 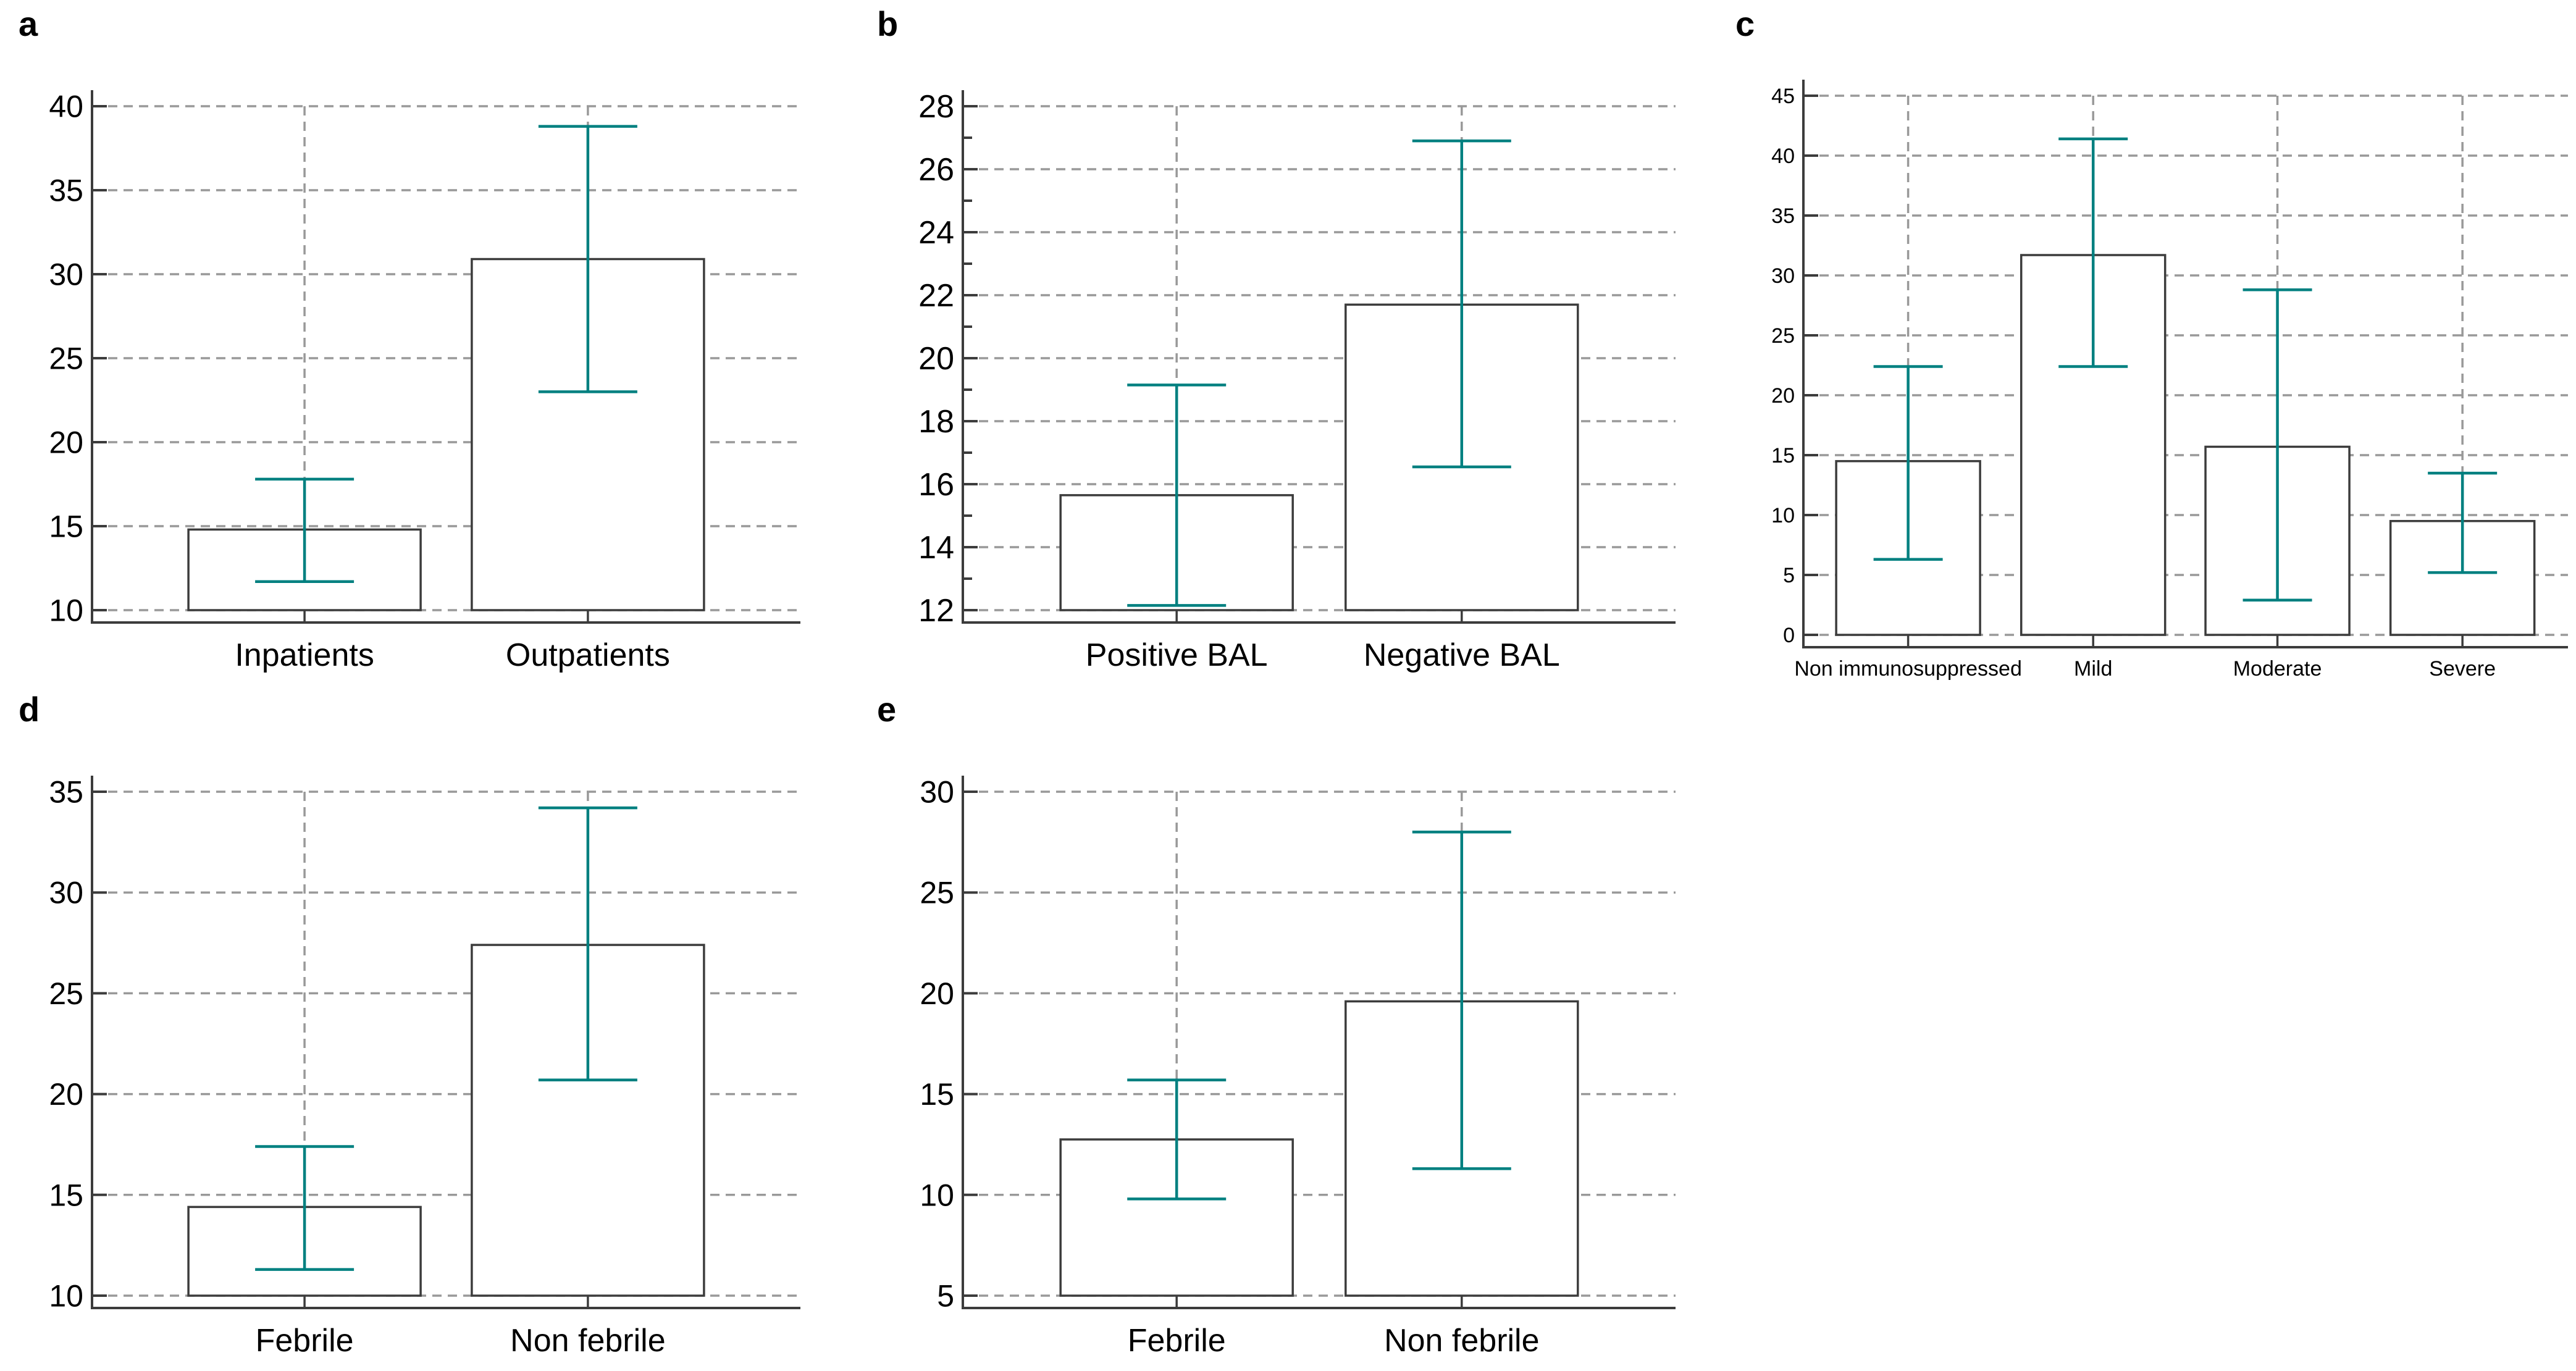 I want to click on y-tick-label: 26, so click(x=936, y=170).